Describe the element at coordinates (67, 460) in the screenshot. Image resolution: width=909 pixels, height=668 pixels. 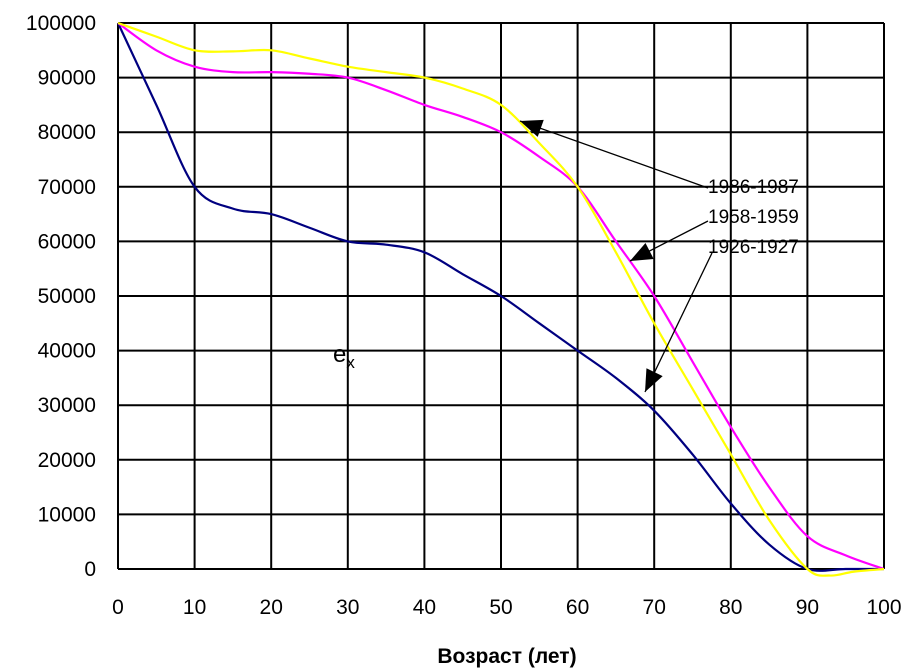
I see `y-tick-label: 20000` at that location.